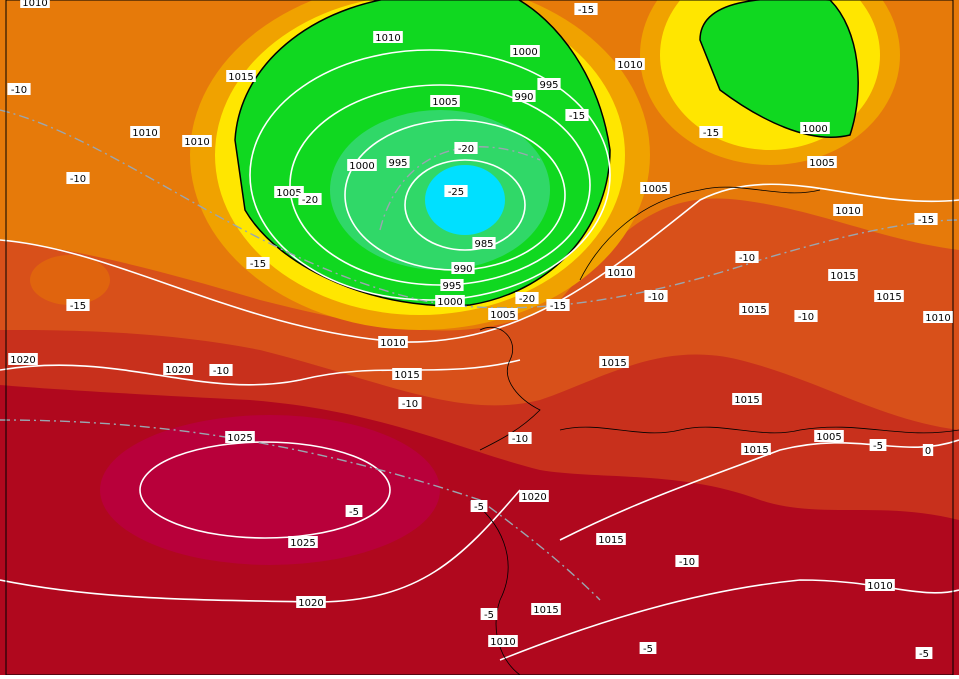  I want to click on isobar-label: 1025, so click(239, 438).